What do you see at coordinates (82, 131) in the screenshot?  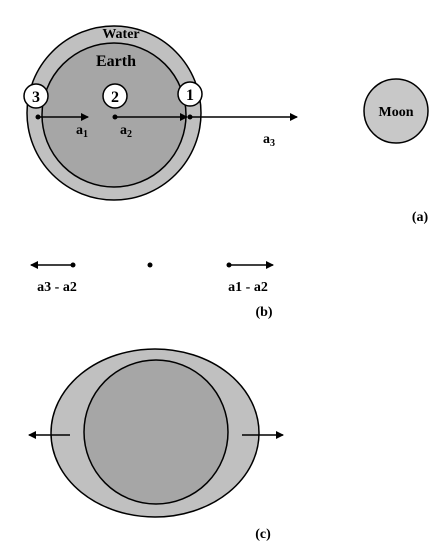 I see `label-a1: a1` at bounding box center [82, 131].